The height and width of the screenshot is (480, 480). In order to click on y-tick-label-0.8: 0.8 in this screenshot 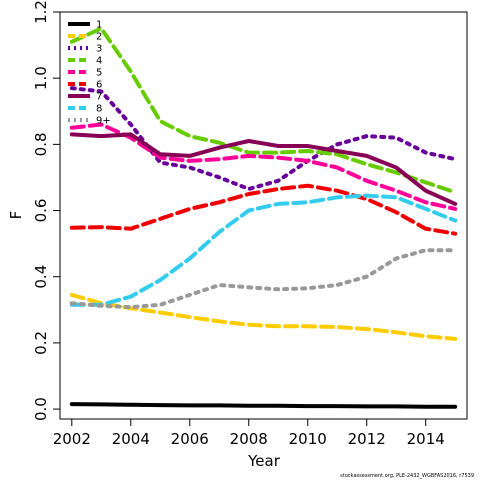, I will do `click(41, 144)`.